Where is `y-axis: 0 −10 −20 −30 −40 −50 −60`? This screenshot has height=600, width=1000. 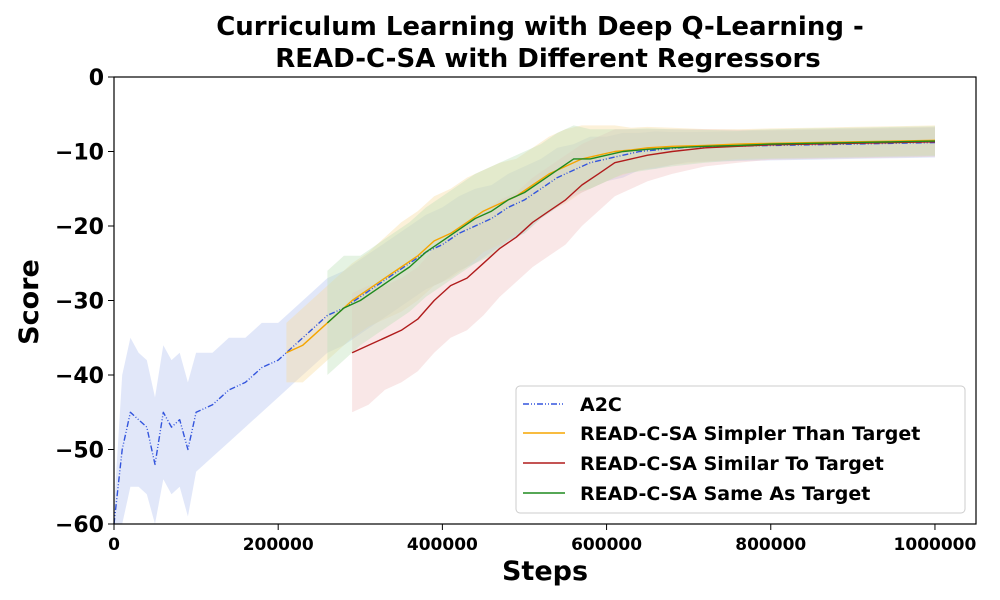
y-axis: 0 −10 −20 −30 −40 −50 −60 is located at coordinates (84, 302).